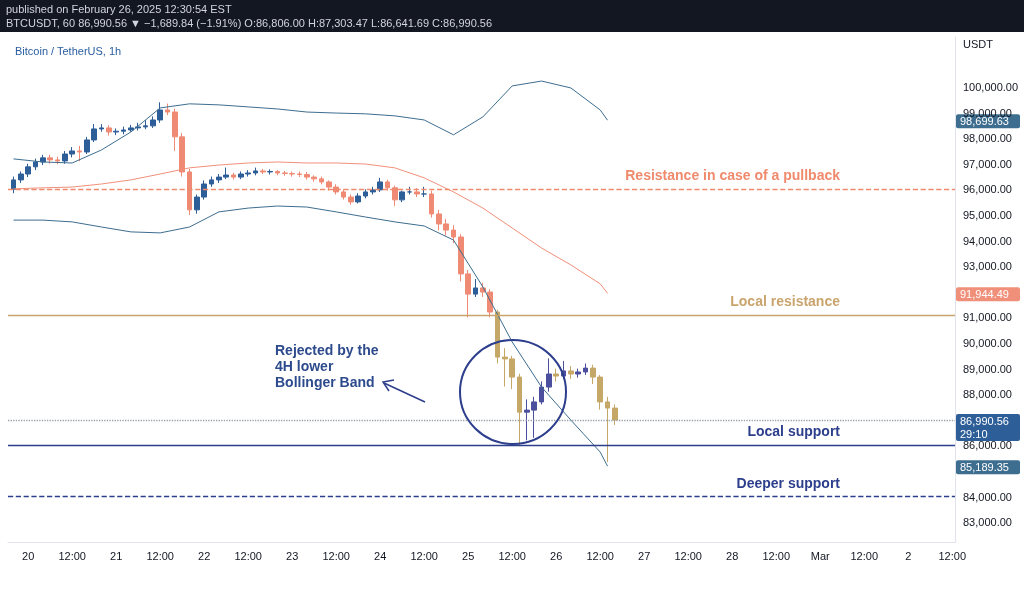  Describe the element at coordinates (987, 163) in the screenshot. I see `y-tick-label: 97,000.00` at that location.